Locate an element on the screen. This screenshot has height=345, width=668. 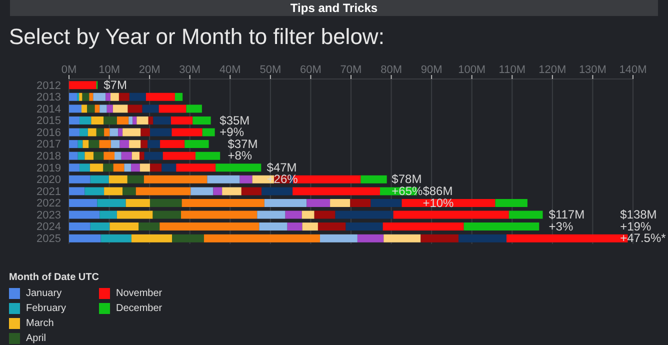
x-tick-label: 140M is located at coordinates (633, 70).